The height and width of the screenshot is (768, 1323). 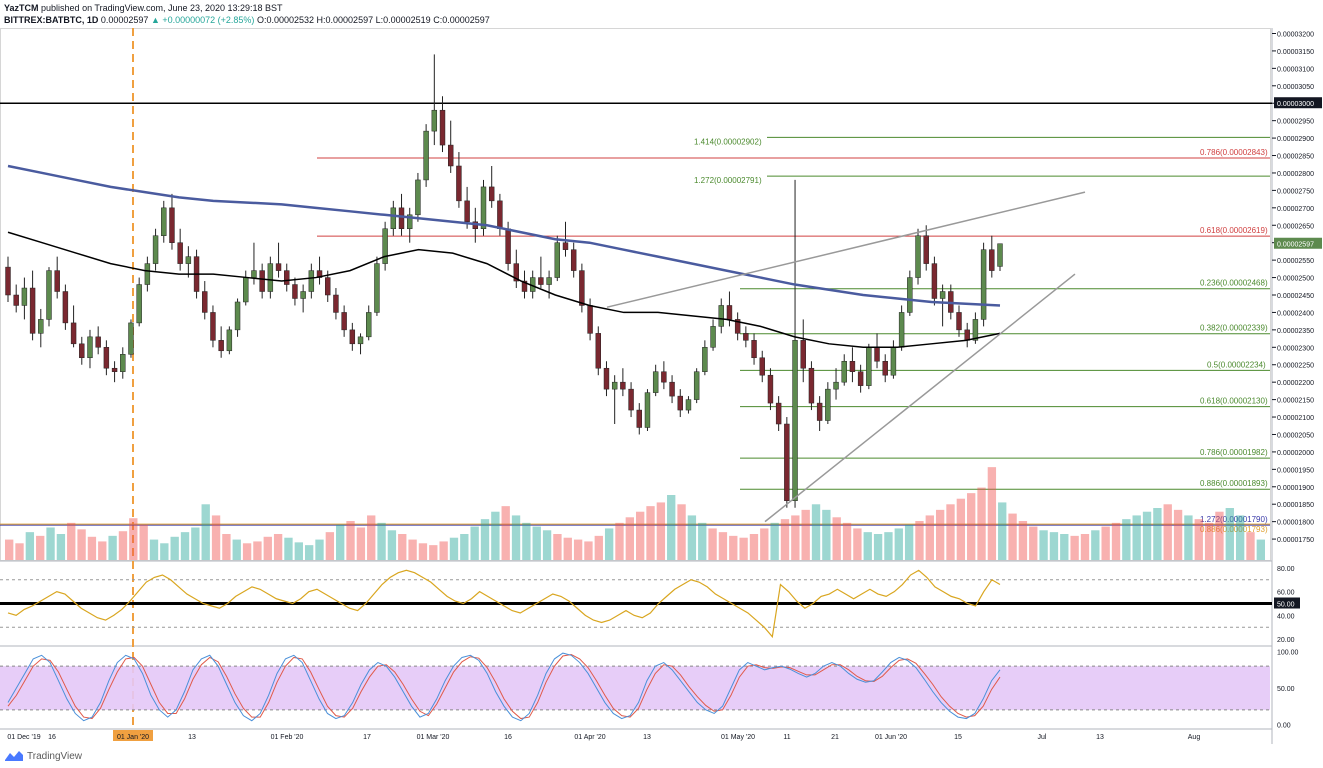 I want to click on rsi-axis-label: 80.00, so click(x=1286, y=569).